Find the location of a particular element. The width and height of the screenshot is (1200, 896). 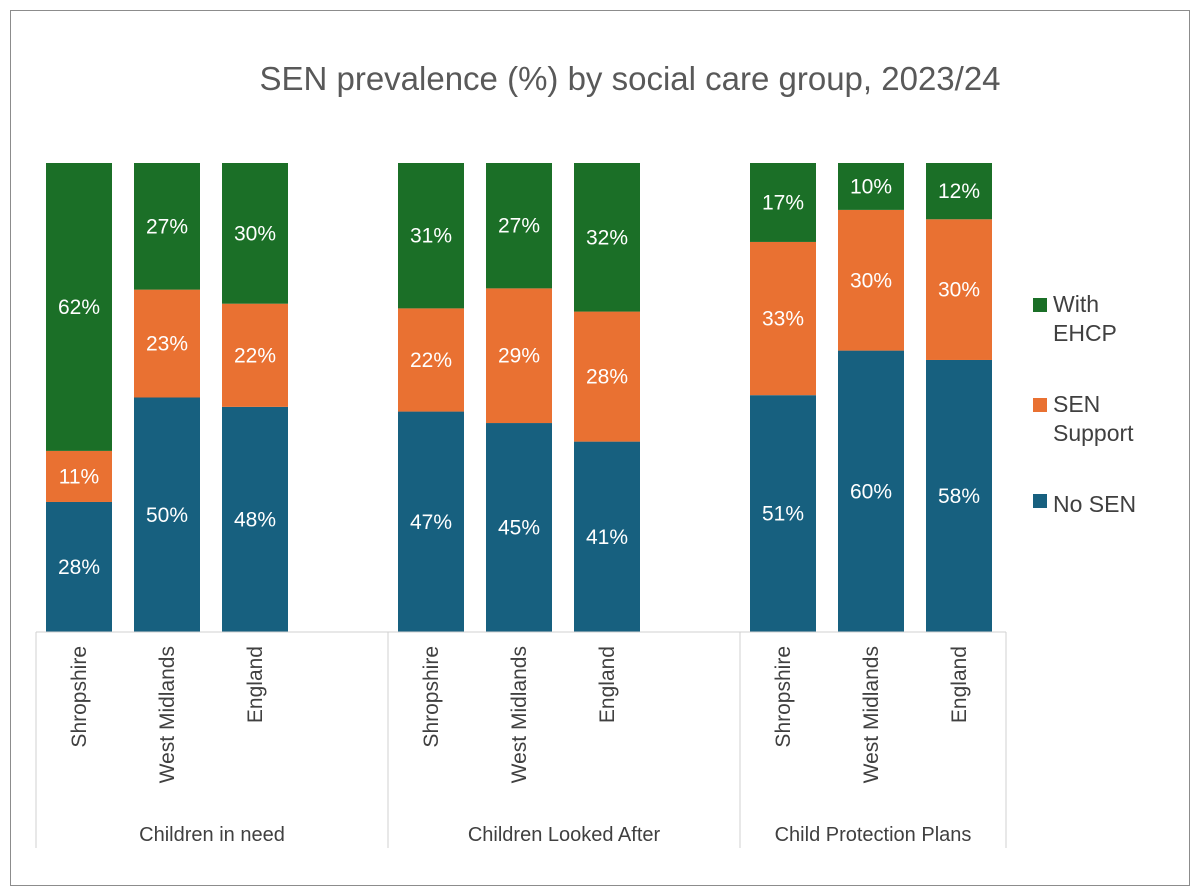

group-label: Child Protection Plans is located at coordinates (873, 835).